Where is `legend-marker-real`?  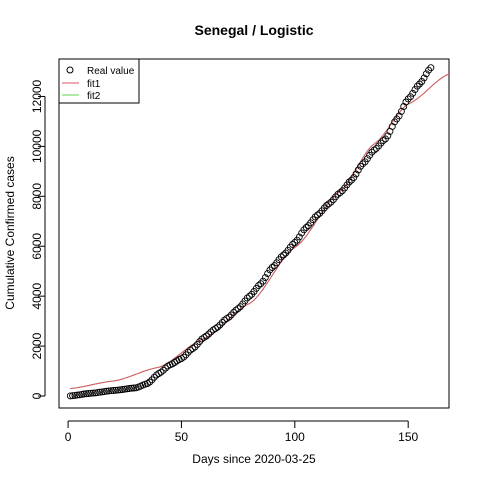 legend-marker-real is located at coordinates (70, 70).